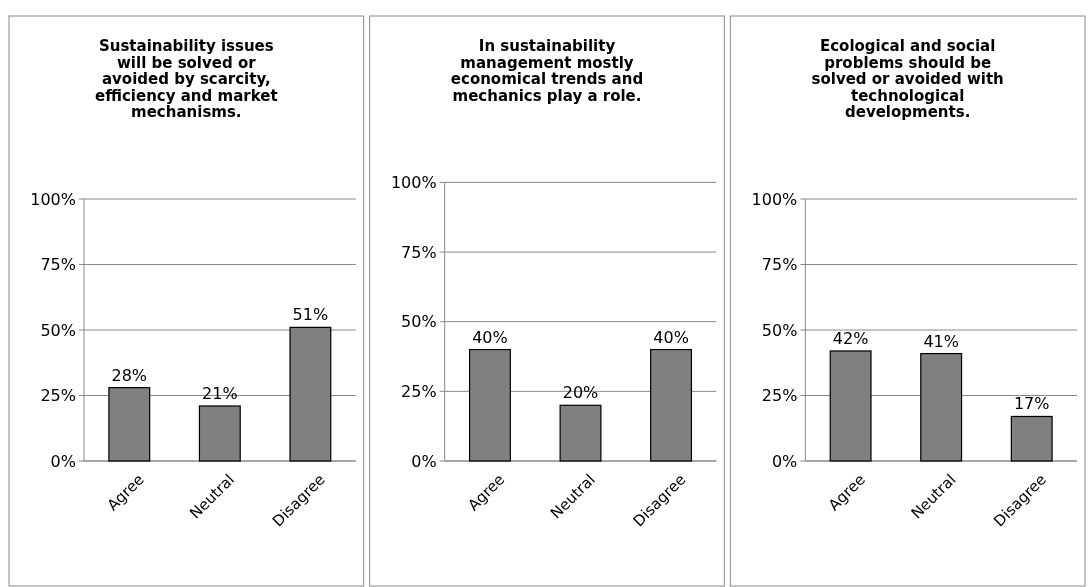 The height and width of the screenshot is (587, 1092). Describe the element at coordinates (310, 315) in the screenshot. I see `data-label: 51%` at that location.